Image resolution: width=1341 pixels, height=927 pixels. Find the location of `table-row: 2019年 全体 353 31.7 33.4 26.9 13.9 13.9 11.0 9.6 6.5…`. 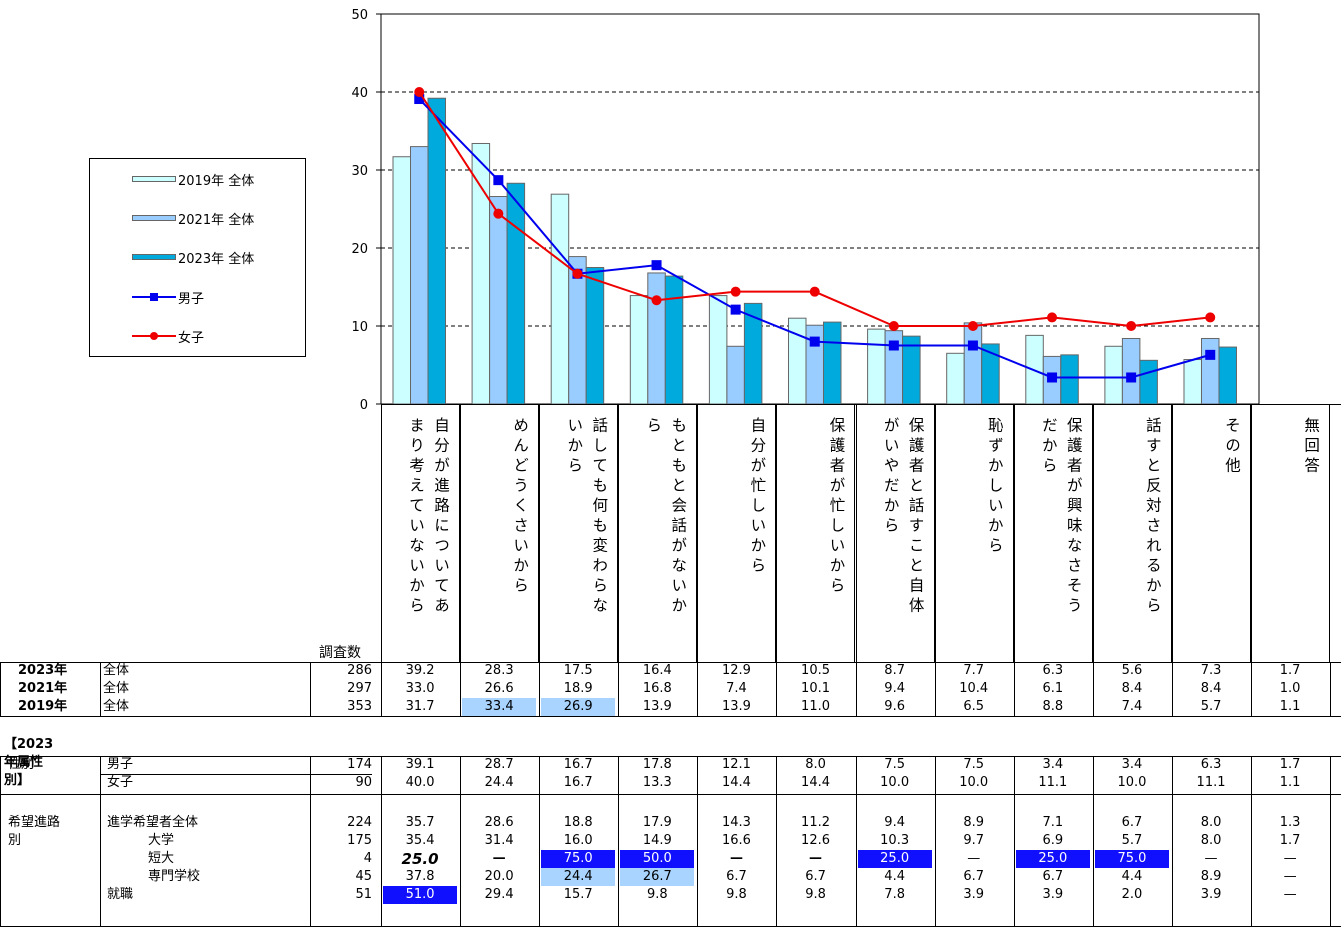

table-row: 2019年 全体 353 31.7 33.4 26.9 13.9 13.9 11.0 9.6 6.5… is located at coordinates (670, 707).